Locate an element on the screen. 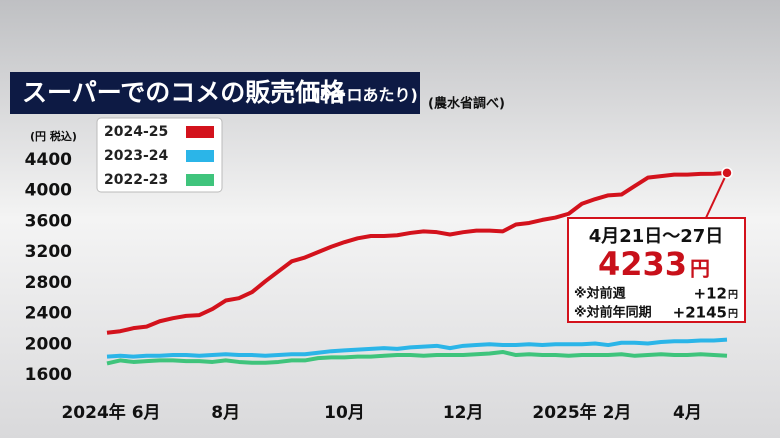 The height and width of the screenshot is (438, 780). callout-row-value: +2145 is located at coordinates (700, 313).